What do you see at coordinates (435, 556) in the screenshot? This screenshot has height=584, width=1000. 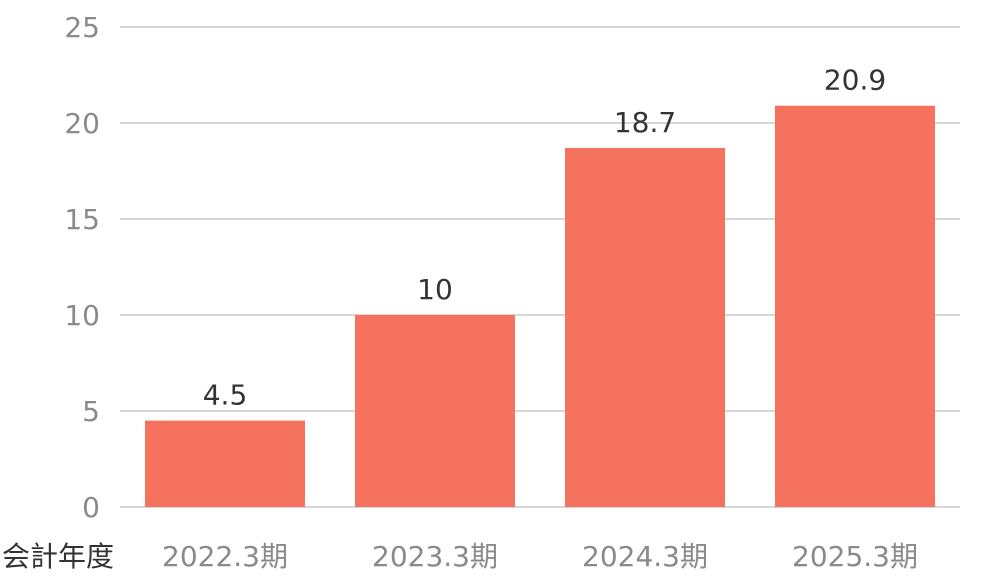 I see `x-tick-label: 2023.3期` at bounding box center [435, 556].